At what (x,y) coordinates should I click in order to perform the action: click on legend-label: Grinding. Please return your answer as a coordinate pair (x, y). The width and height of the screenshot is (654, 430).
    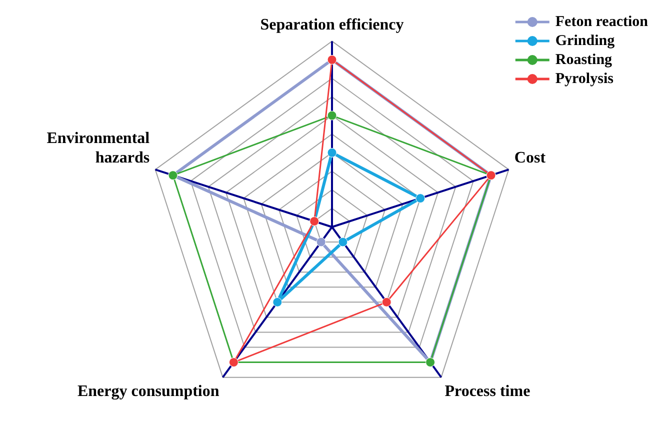
    Looking at the image, I should click on (585, 40).